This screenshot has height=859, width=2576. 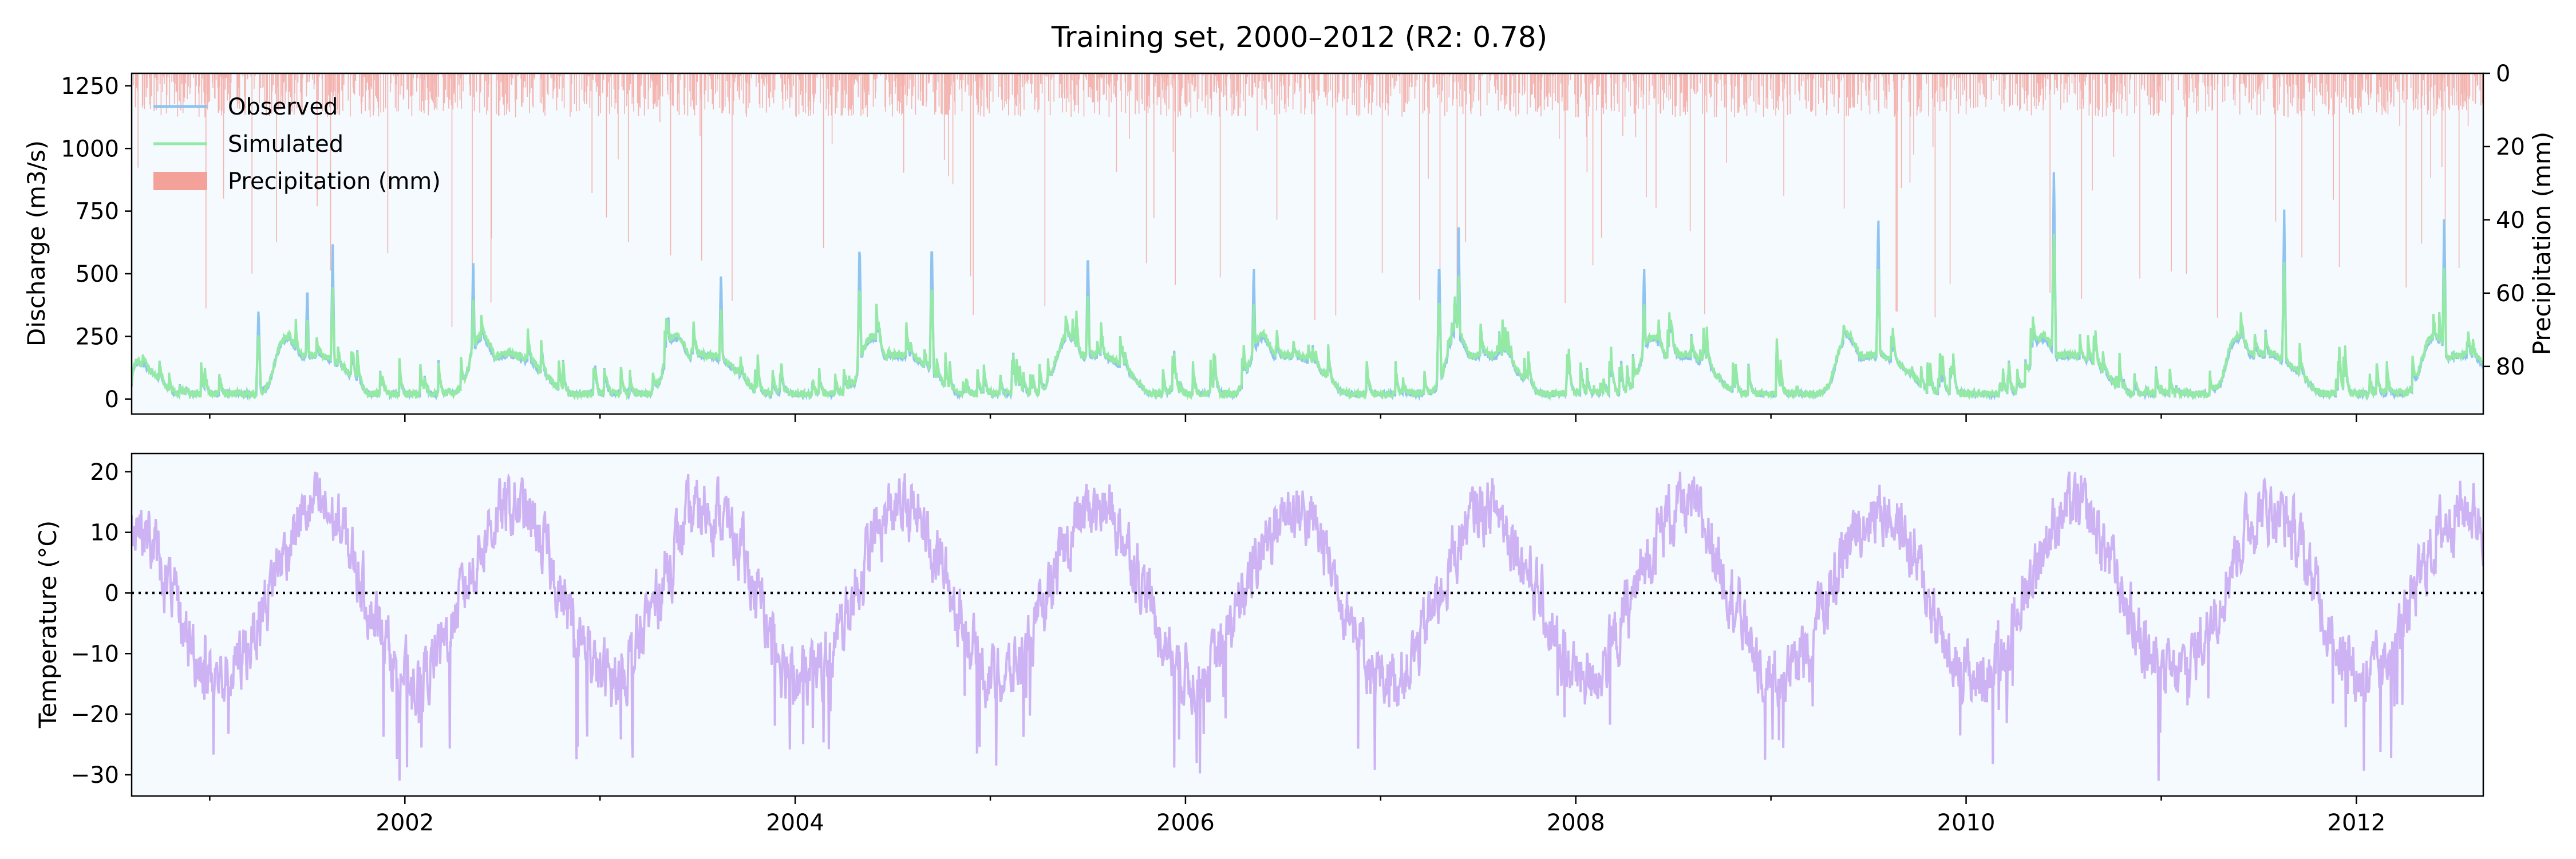 What do you see at coordinates (1966, 823) in the screenshot?
I see `temperature-xtick-label: 2010` at bounding box center [1966, 823].